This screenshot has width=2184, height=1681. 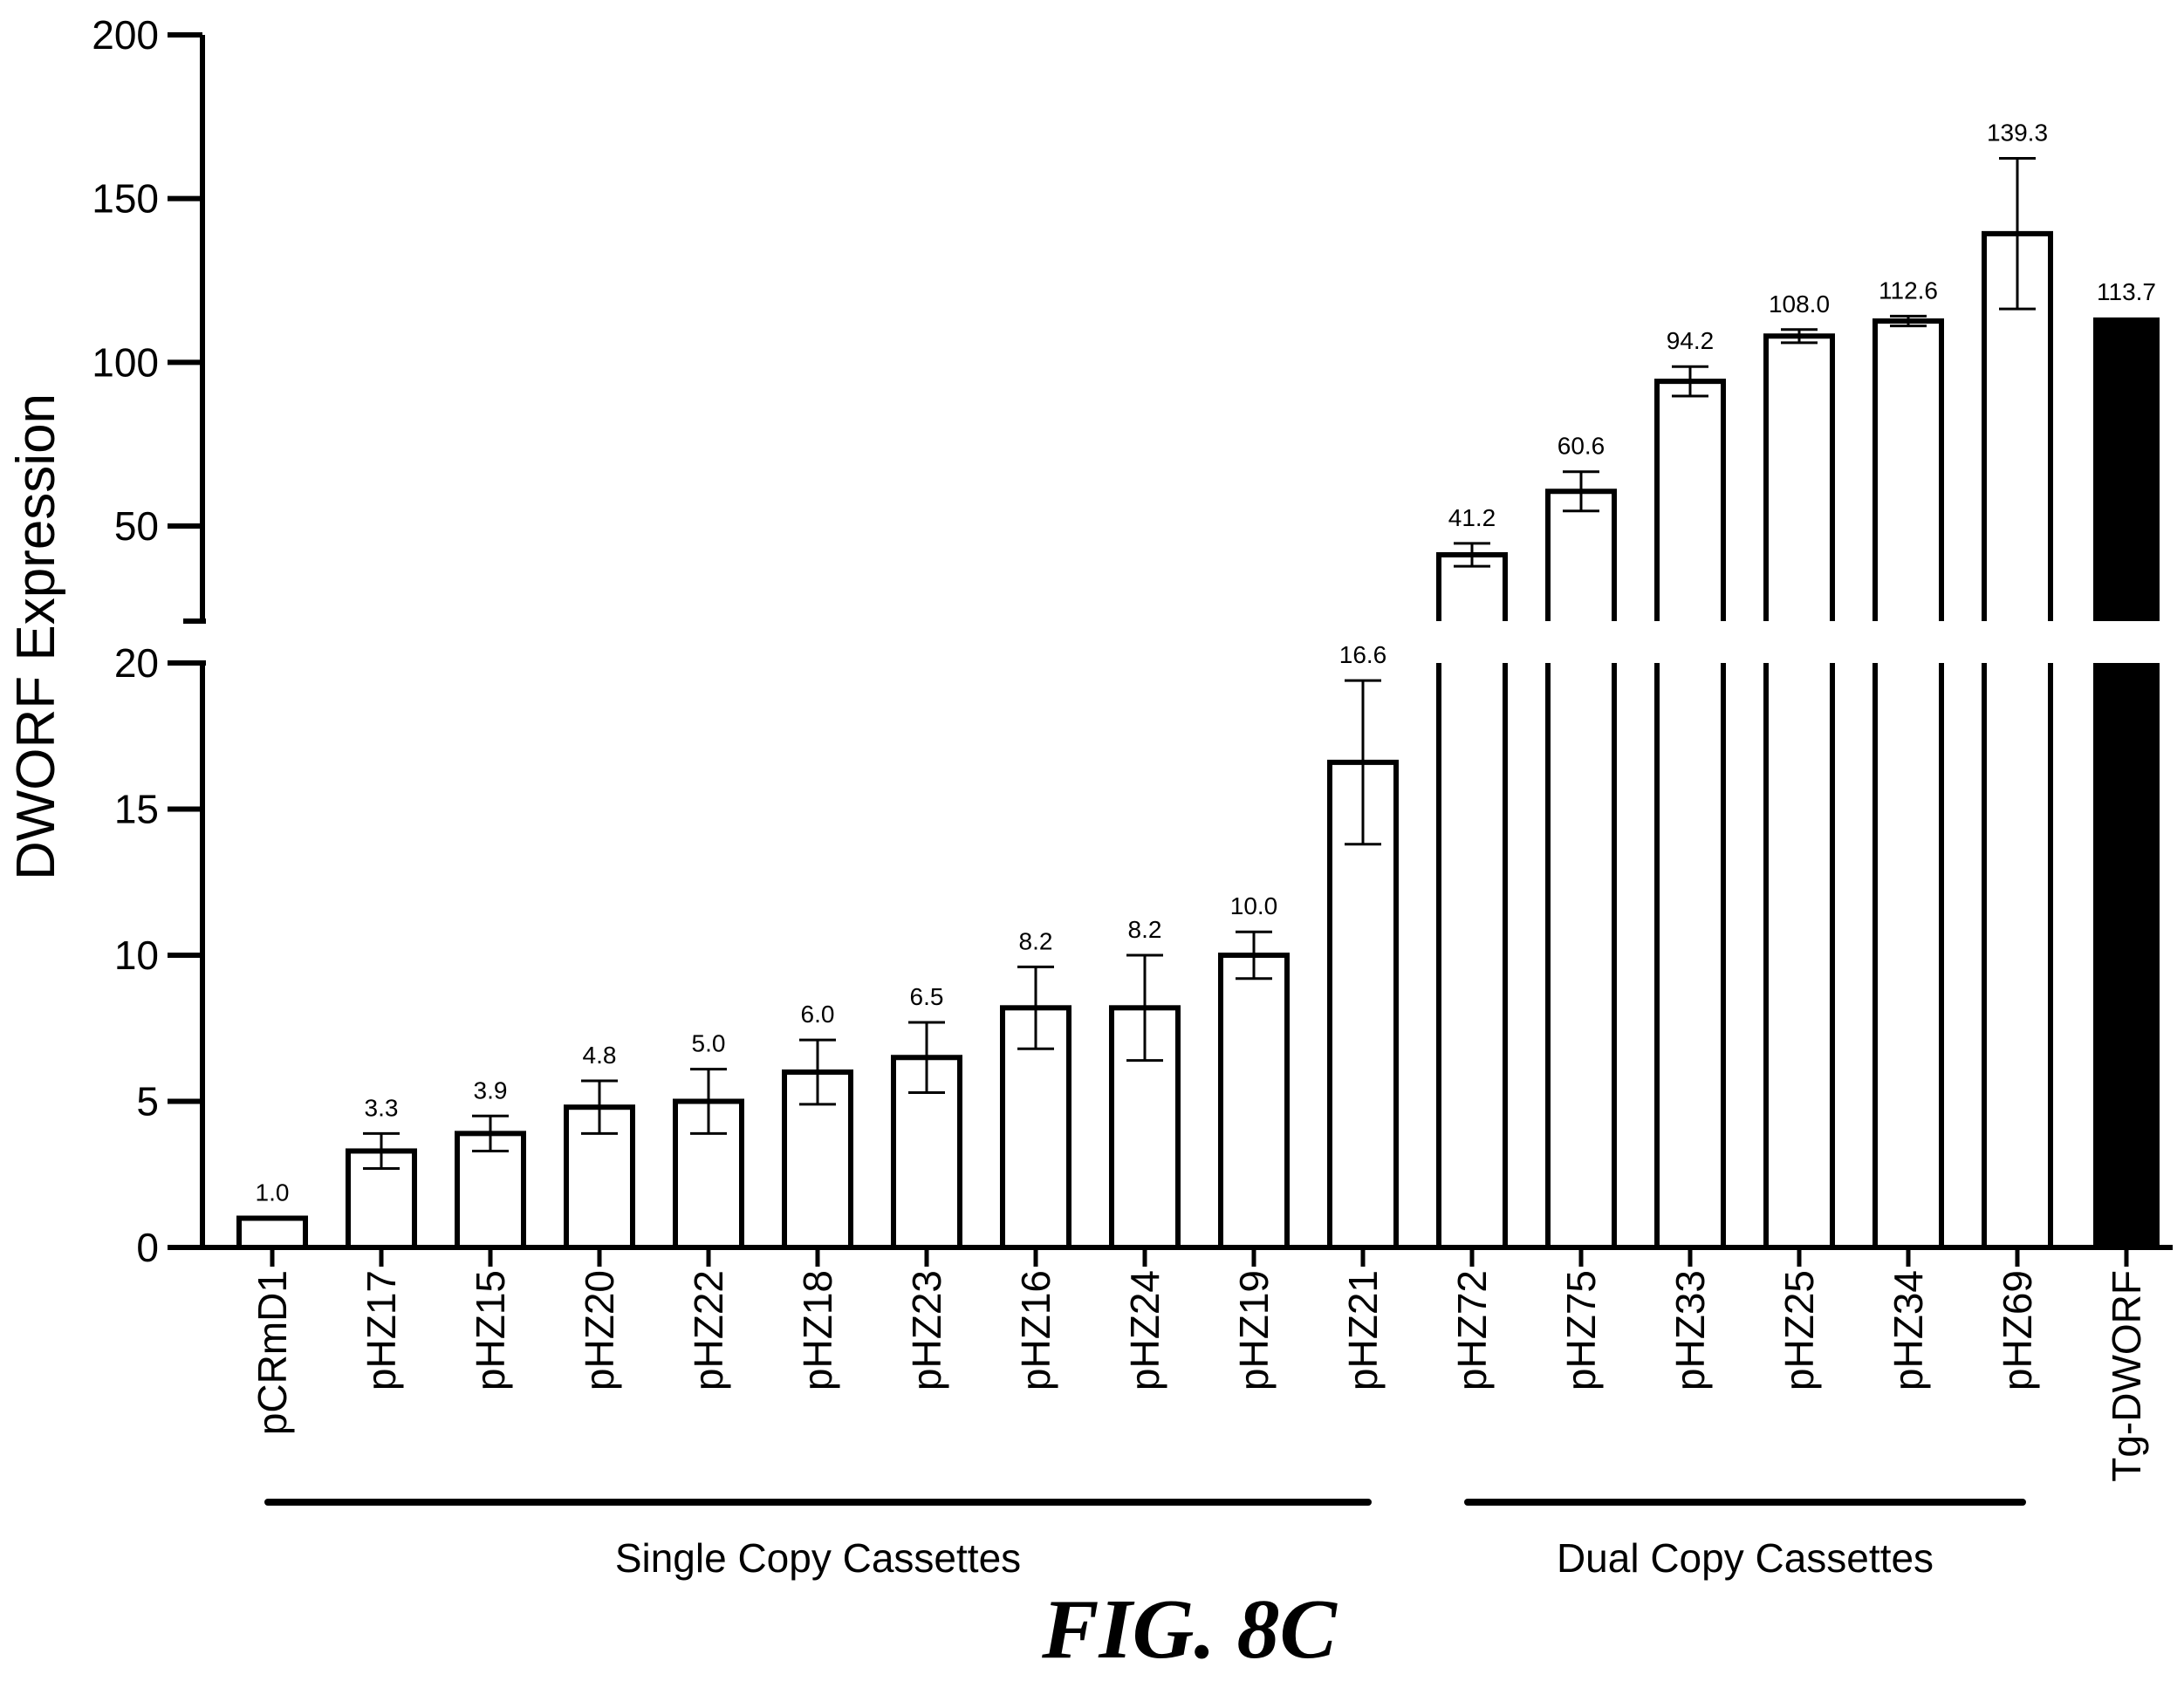 What do you see at coordinates (1908, 290) in the screenshot?
I see `data-label-pHZ34: 112.6` at bounding box center [1908, 290].